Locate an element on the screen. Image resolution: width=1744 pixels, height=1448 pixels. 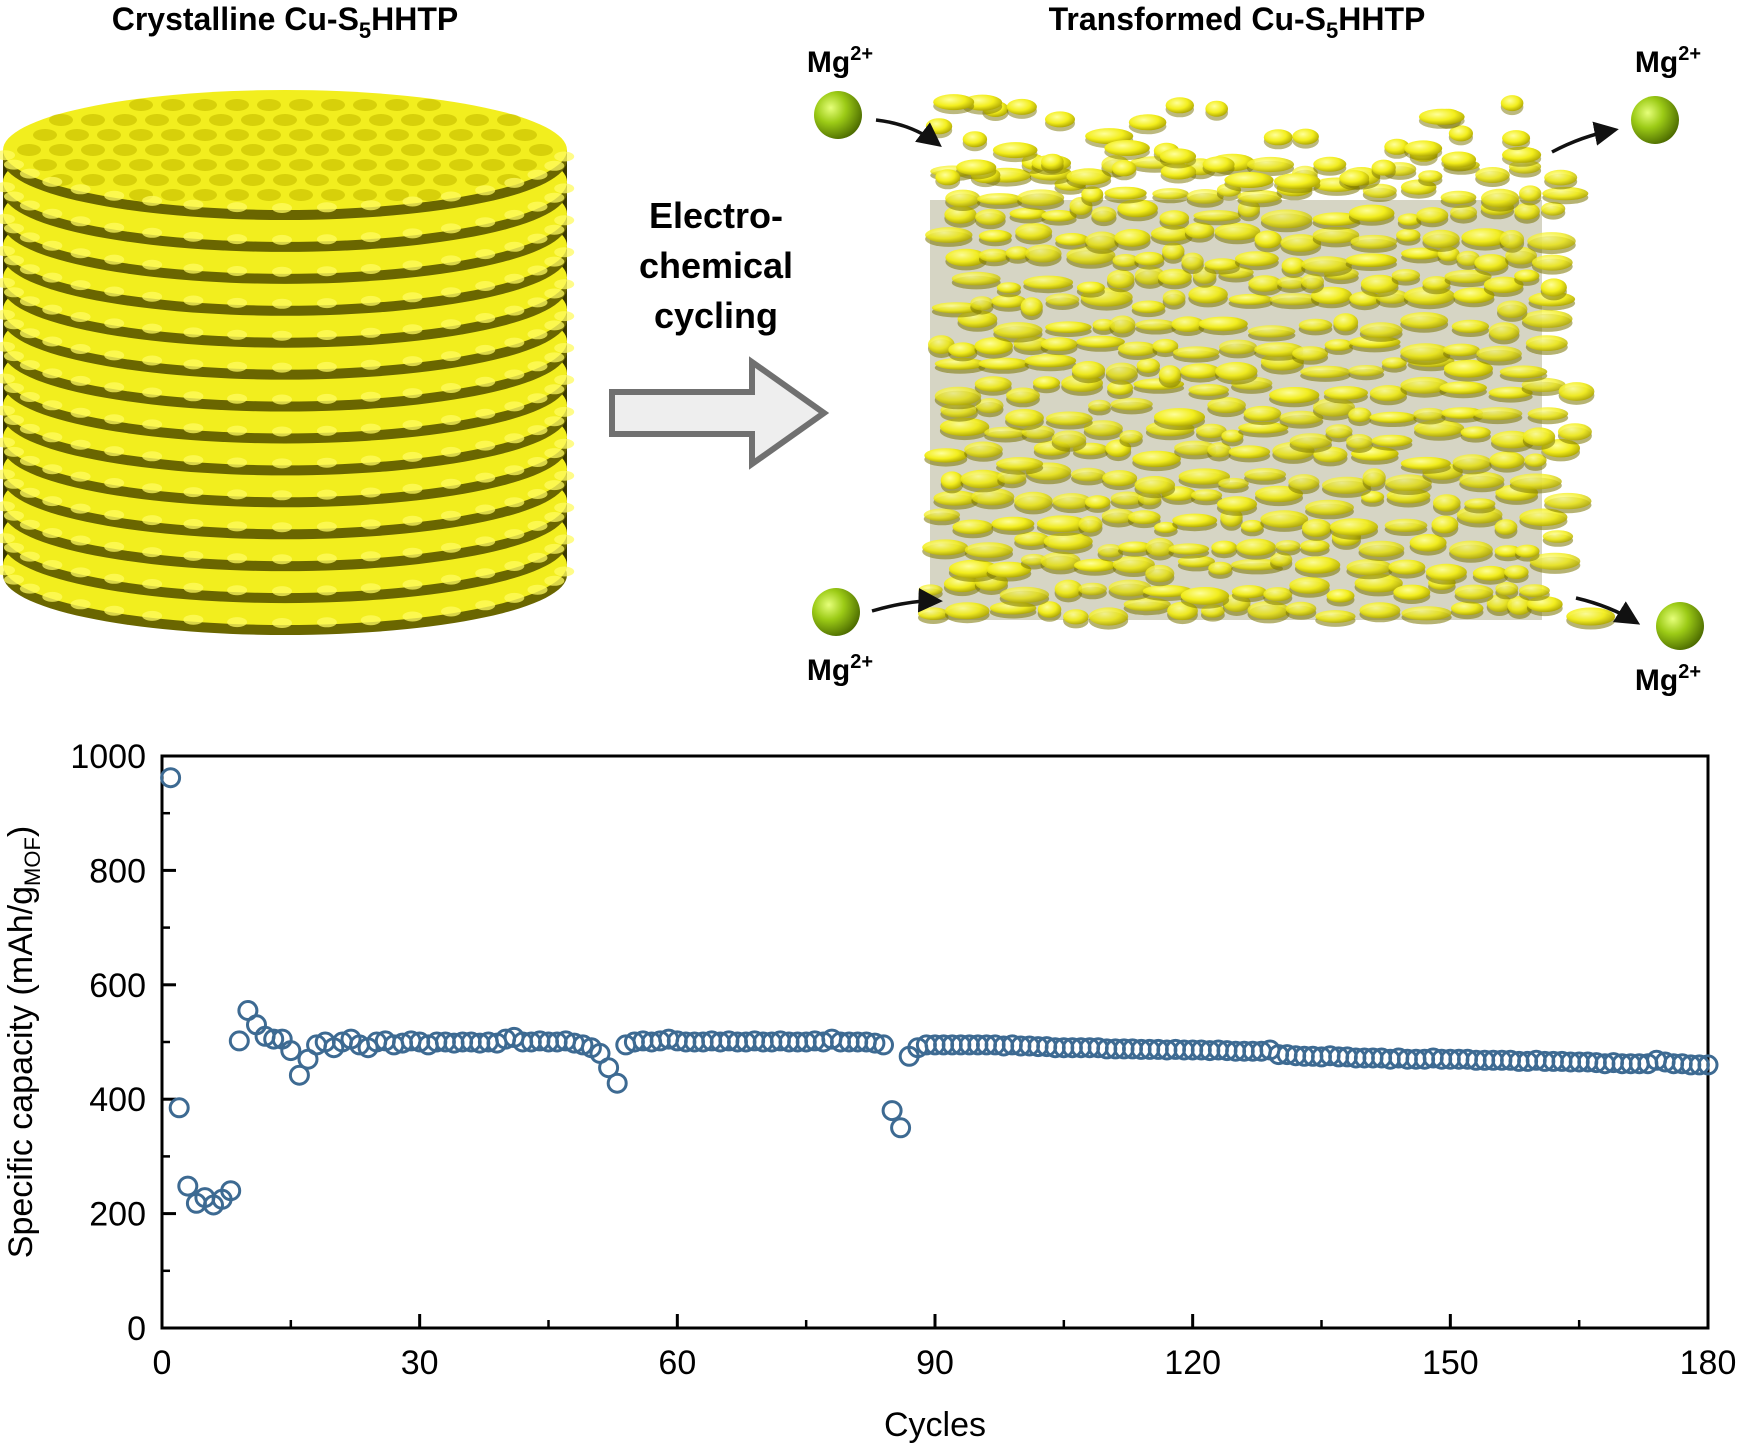
mg-ion-icon is located at coordinates (836, 612).